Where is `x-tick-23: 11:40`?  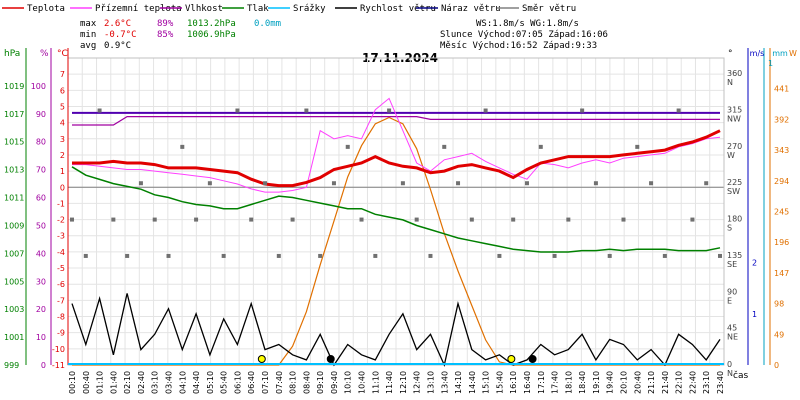
x-tick-23: 11:40 is located at coordinates (389, 382).